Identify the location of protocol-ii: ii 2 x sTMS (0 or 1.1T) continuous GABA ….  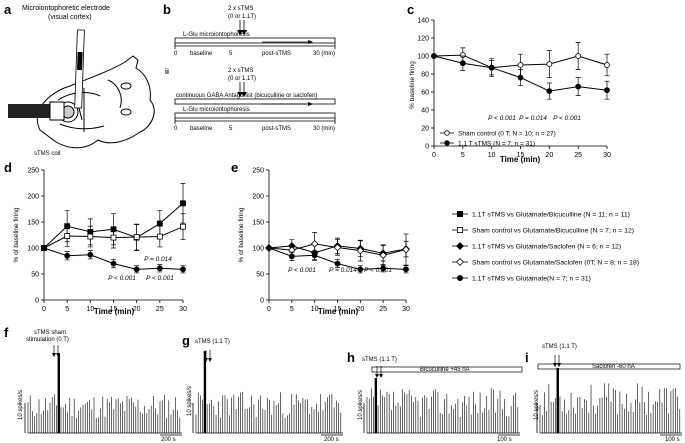
(250, 100).